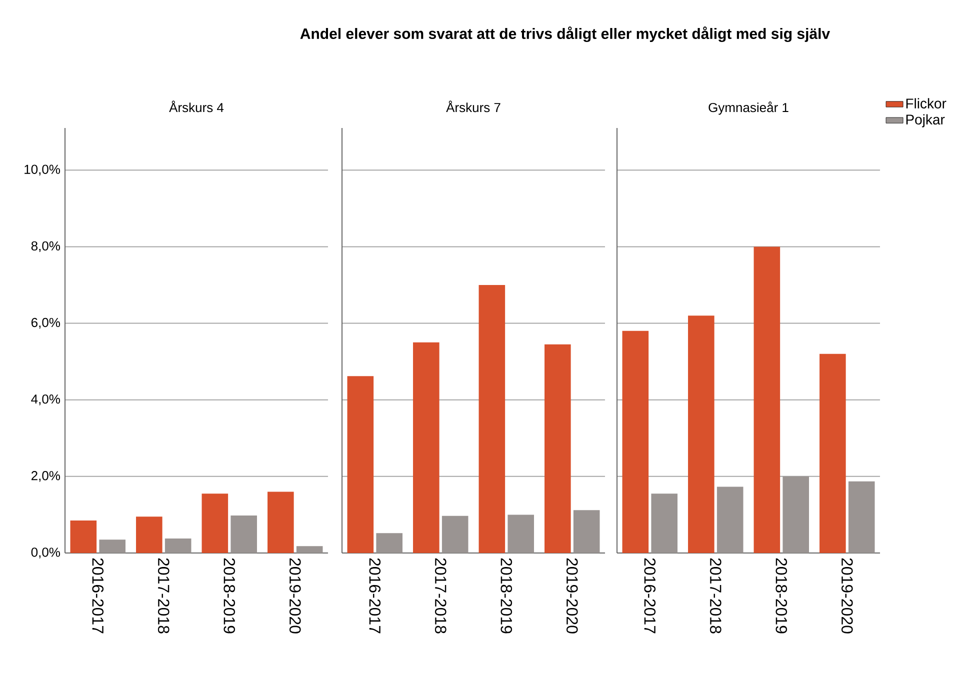 Image resolution: width=980 pixels, height=675 pixels. Describe the element at coordinates (45, 323) in the screenshot. I see `y-tick-label: 6,0%` at that location.